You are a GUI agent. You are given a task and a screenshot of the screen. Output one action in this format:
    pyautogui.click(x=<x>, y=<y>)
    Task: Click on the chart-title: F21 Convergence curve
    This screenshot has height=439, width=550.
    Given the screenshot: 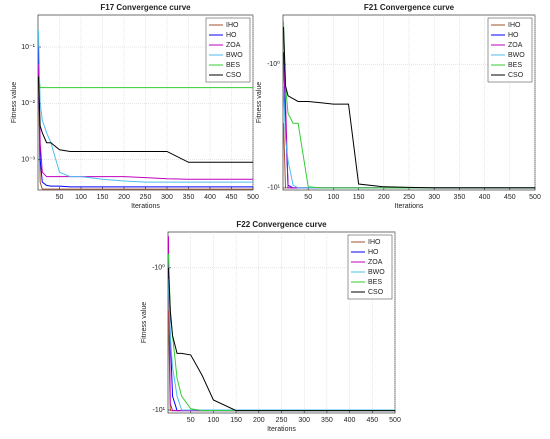 What is the action you would take?
    pyautogui.click(x=409, y=7)
    